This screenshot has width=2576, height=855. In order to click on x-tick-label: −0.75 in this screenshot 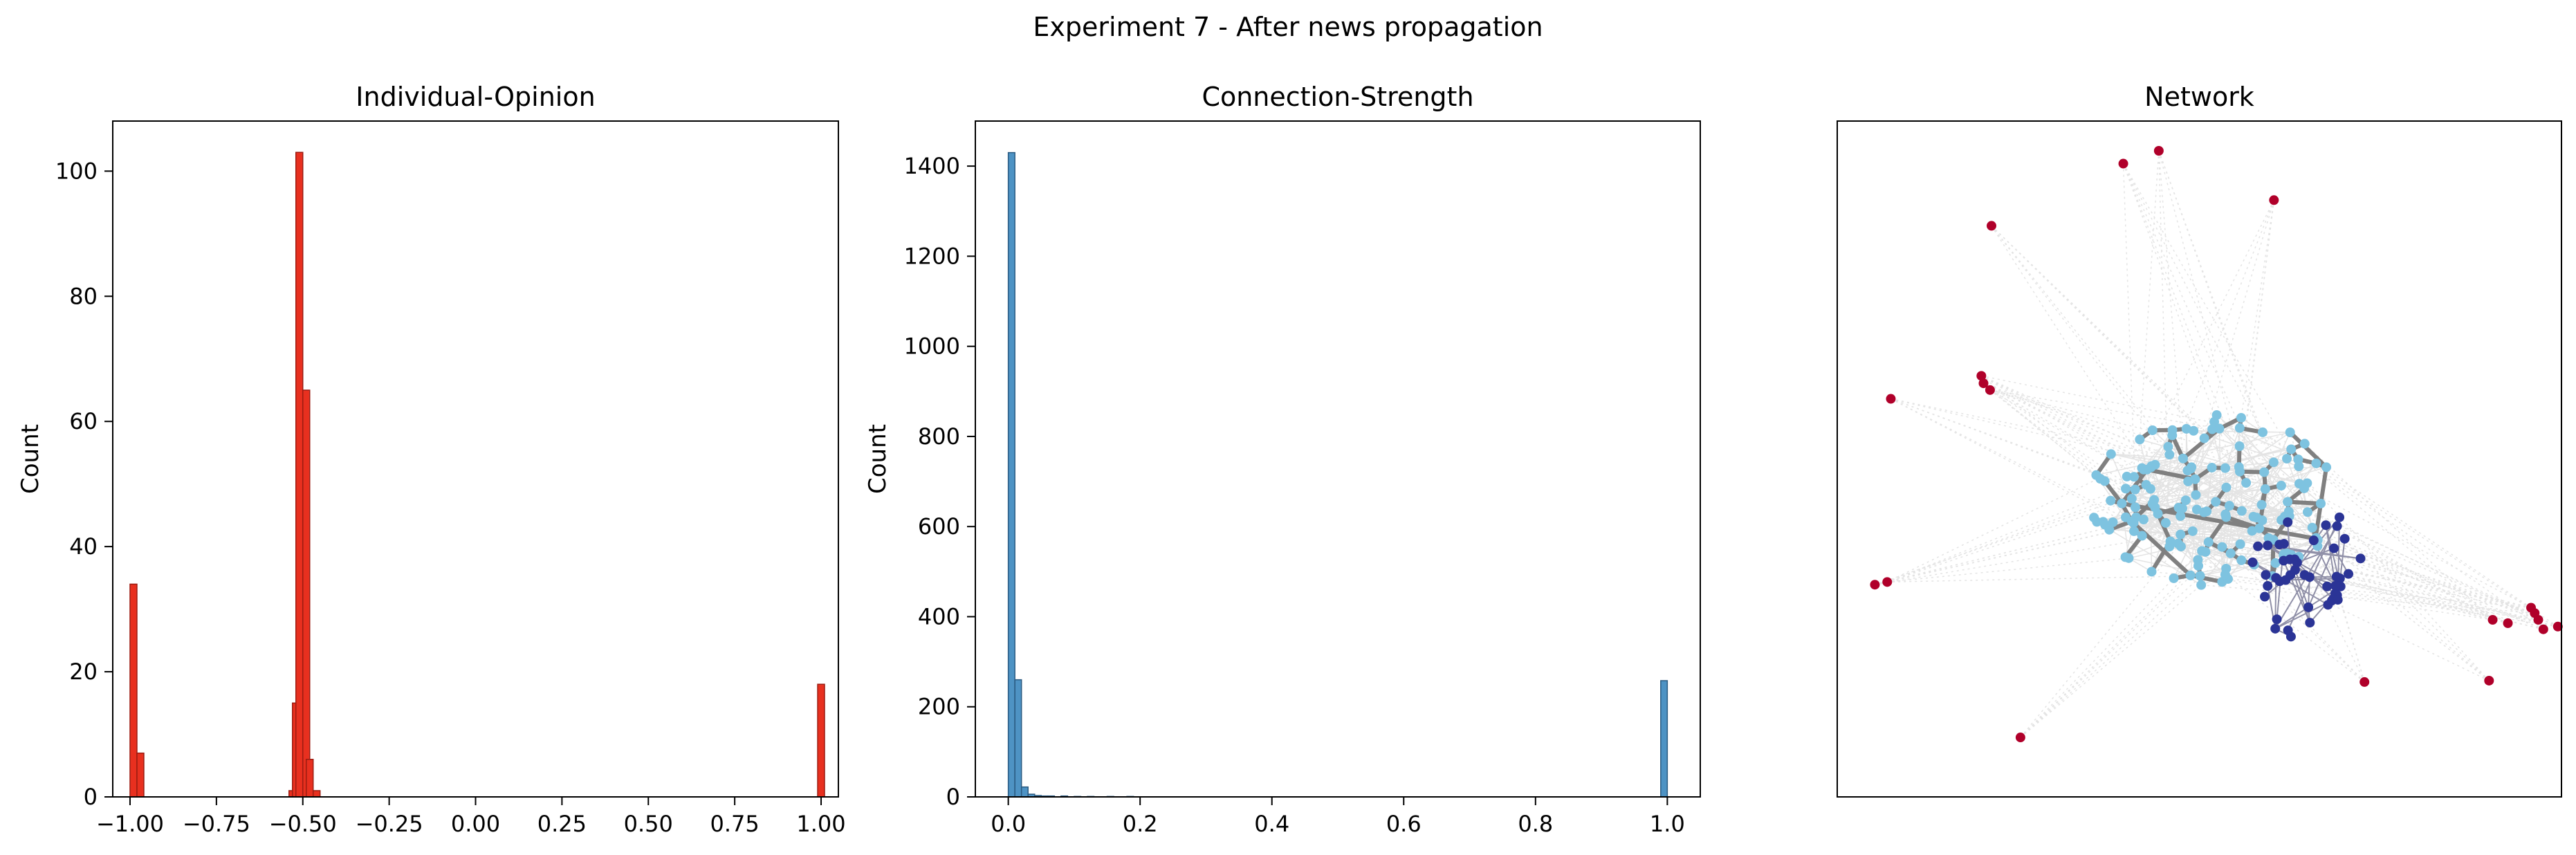, I will do `click(216, 824)`.